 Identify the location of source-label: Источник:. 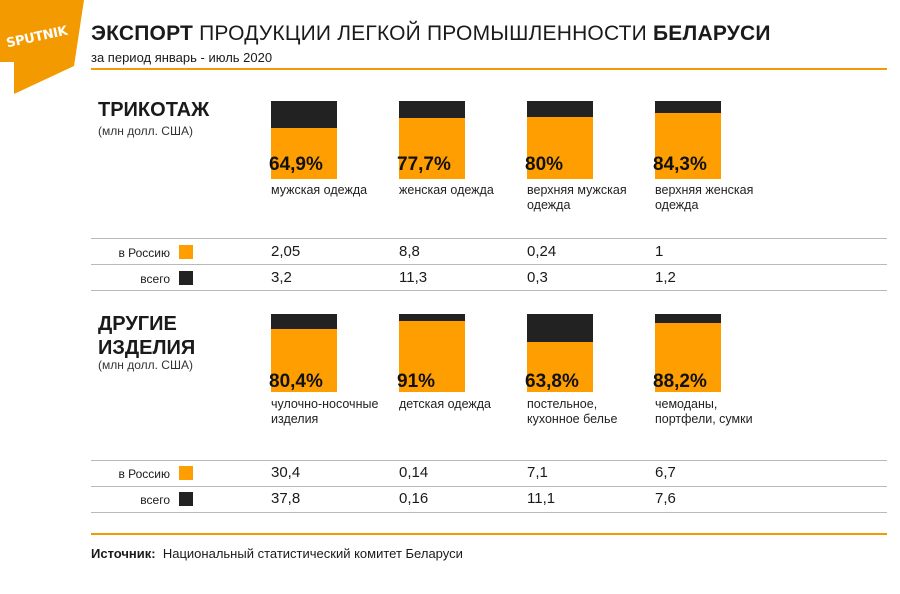
(123, 553).